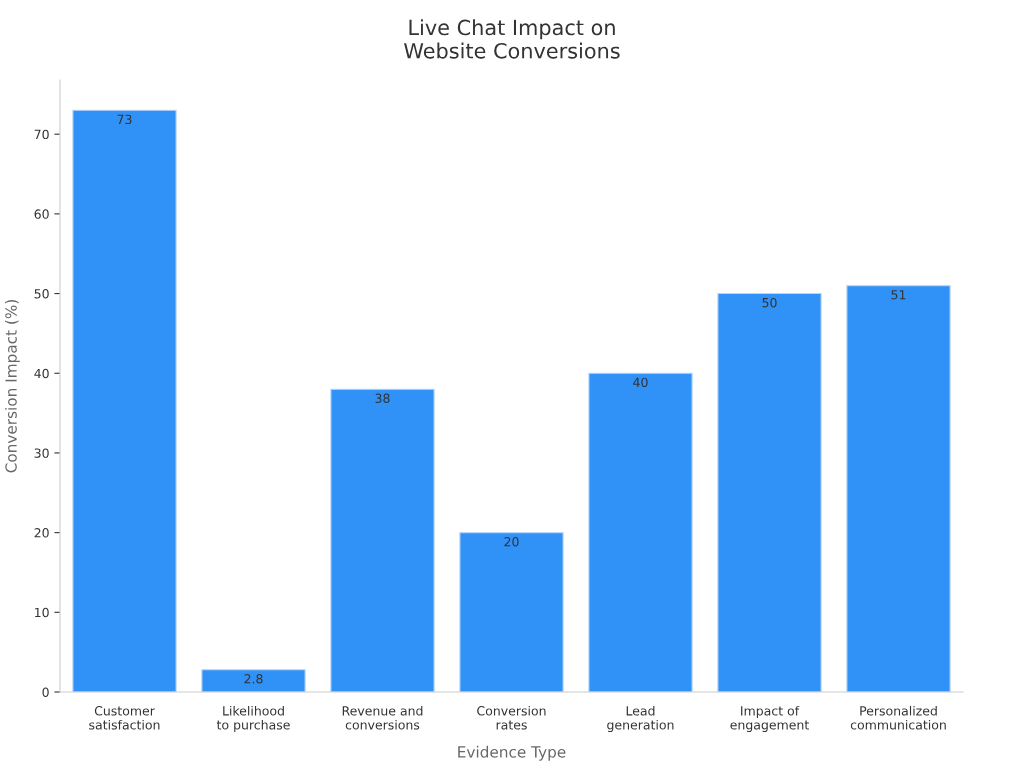 The height and width of the screenshot is (768, 1024). I want to click on chart-title: Live Chat Impact on Website Conversions, so click(512, 39).